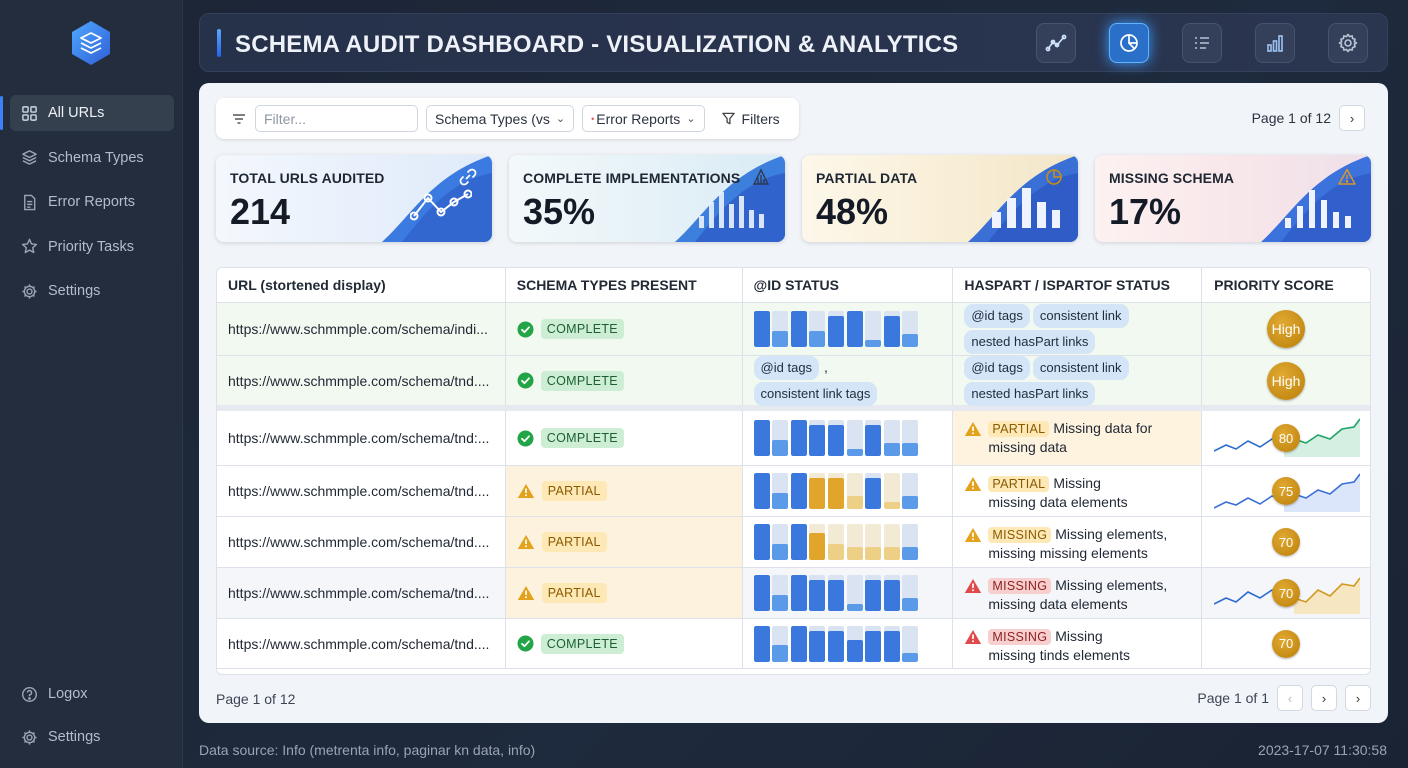 The height and width of the screenshot is (768, 1408). I want to click on gear-icon, so click(29, 737).